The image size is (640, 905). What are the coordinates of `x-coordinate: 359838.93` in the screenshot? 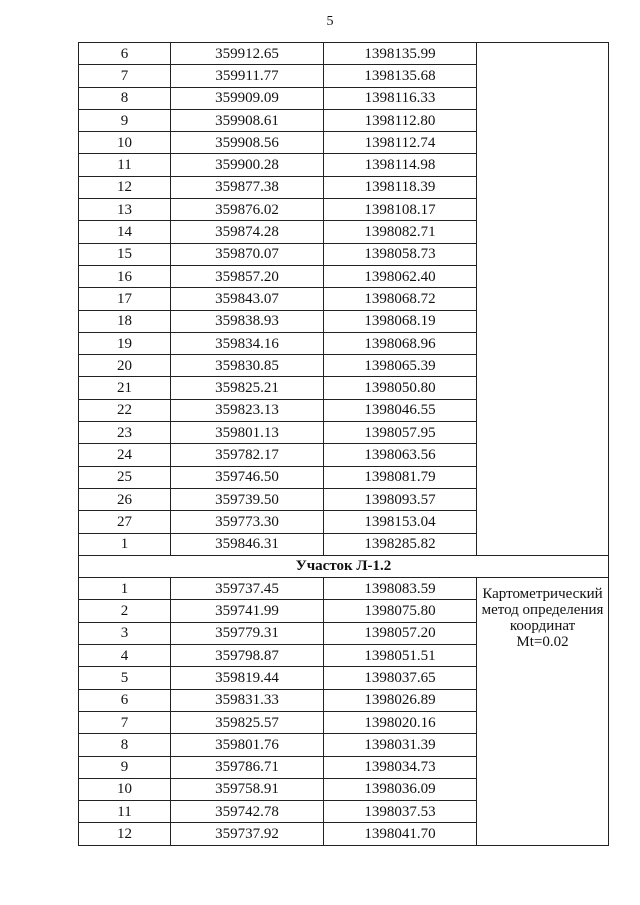 It's located at (247, 321).